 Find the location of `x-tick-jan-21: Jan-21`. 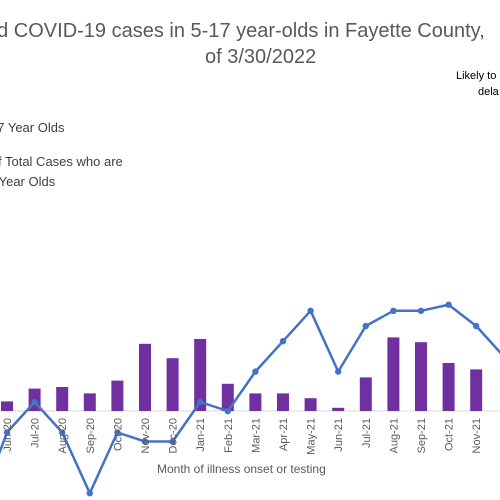

x-tick-jan-21: Jan-21 is located at coordinates (201, 435).